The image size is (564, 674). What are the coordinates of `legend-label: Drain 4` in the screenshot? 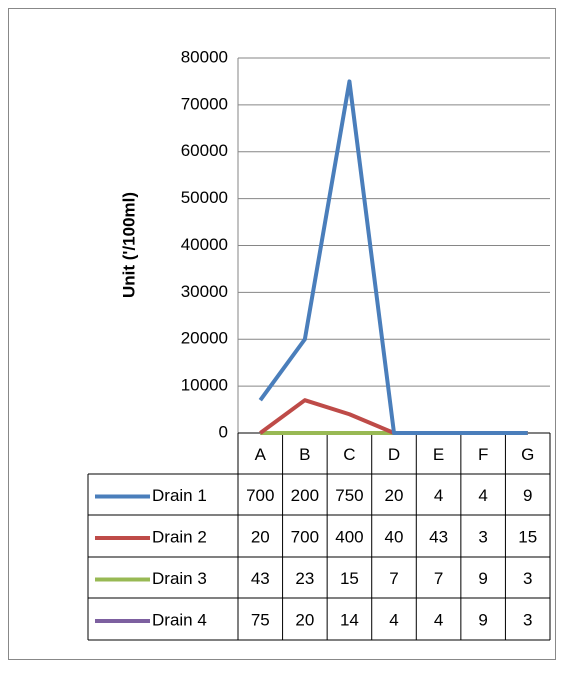 It's located at (179, 619).